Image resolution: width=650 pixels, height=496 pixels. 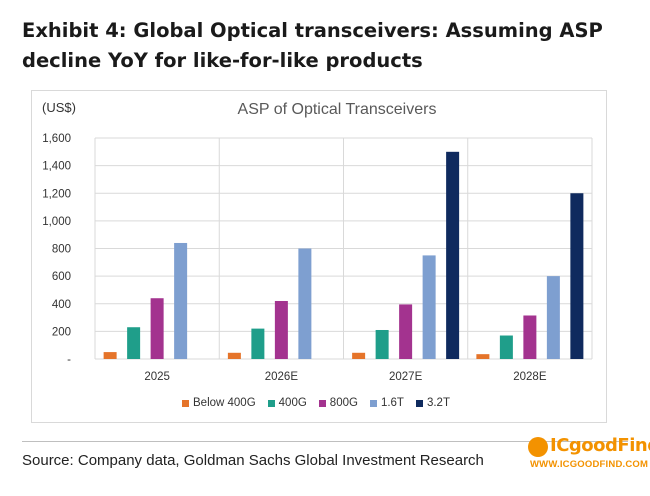 What do you see at coordinates (61, 277) in the screenshot?
I see `y-tick-label: 600` at bounding box center [61, 277].